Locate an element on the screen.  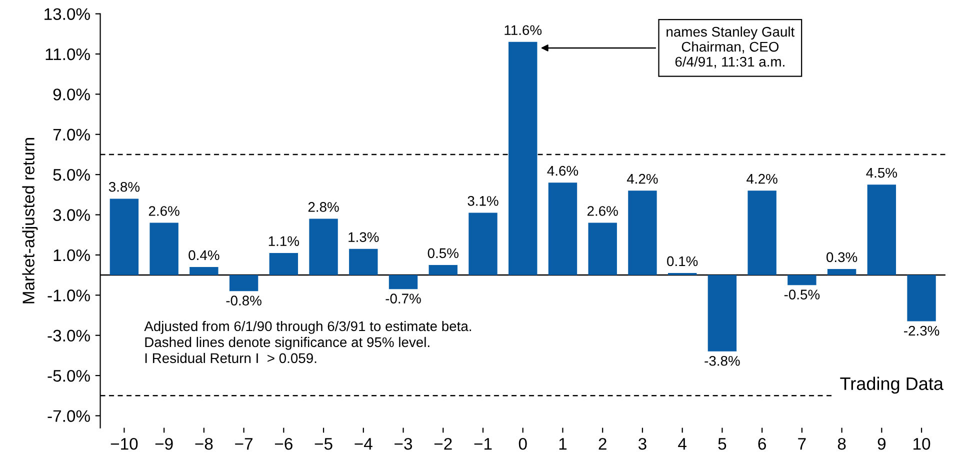
data-label: 0.3% is located at coordinates (842, 257).